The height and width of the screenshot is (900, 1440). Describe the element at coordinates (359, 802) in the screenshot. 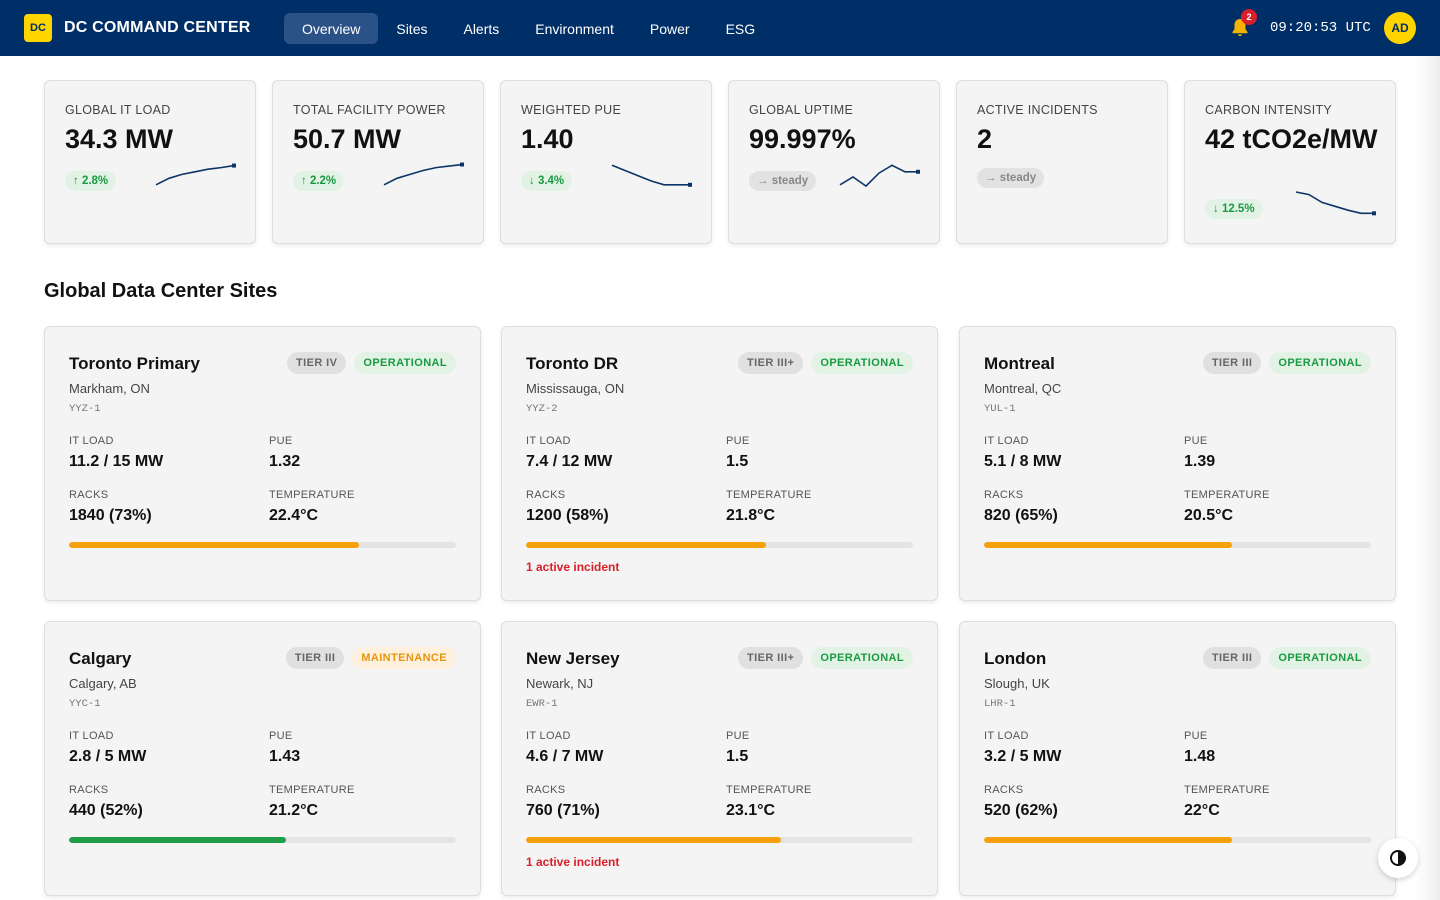

I see `metric-temperature: TEMPERATURE 21.2°C` at that location.